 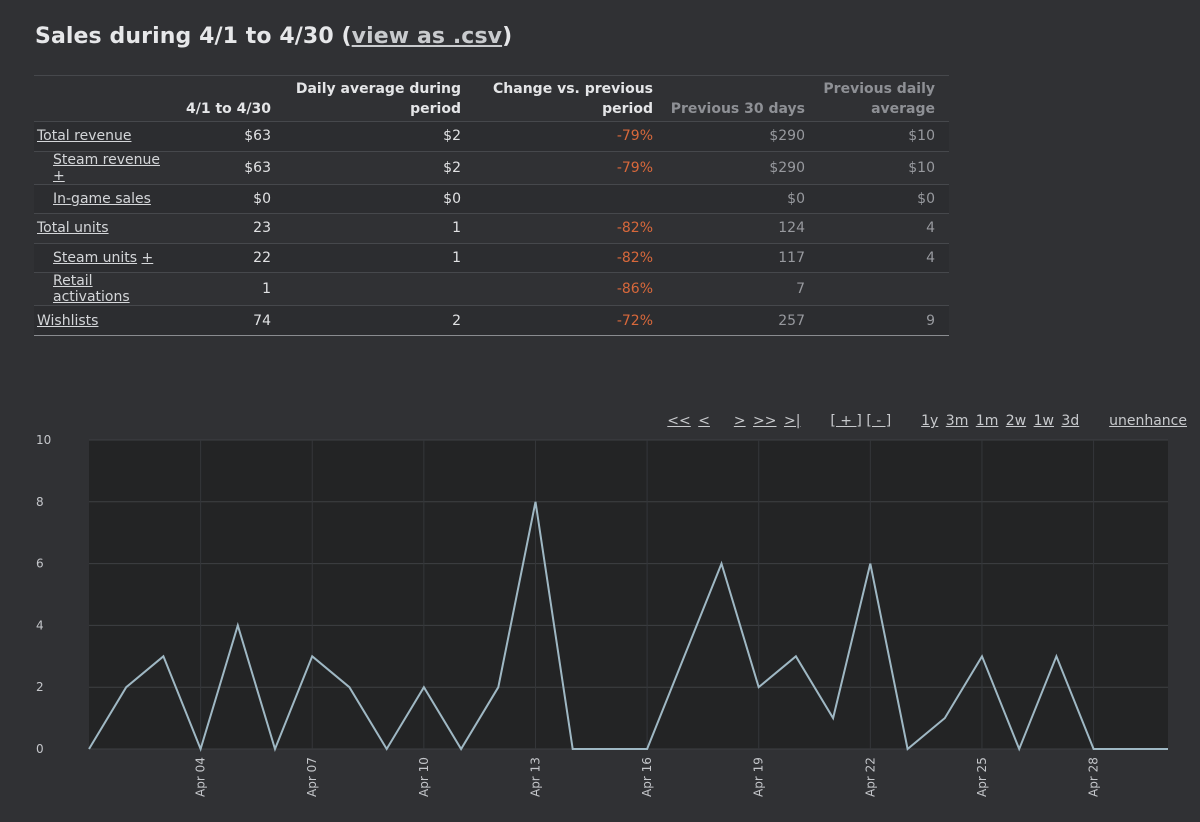 What do you see at coordinates (68, 320) in the screenshot?
I see `row-label-link: Wishlists` at bounding box center [68, 320].